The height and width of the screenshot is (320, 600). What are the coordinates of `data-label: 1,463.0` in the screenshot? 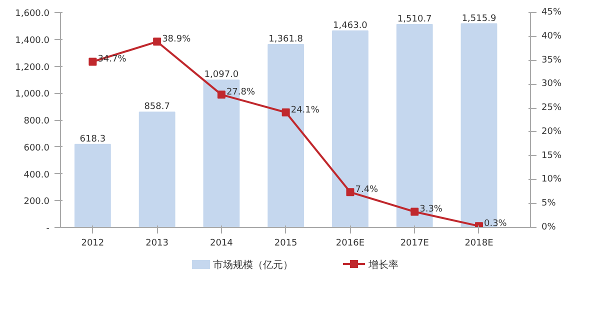 It's located at (350, 25).